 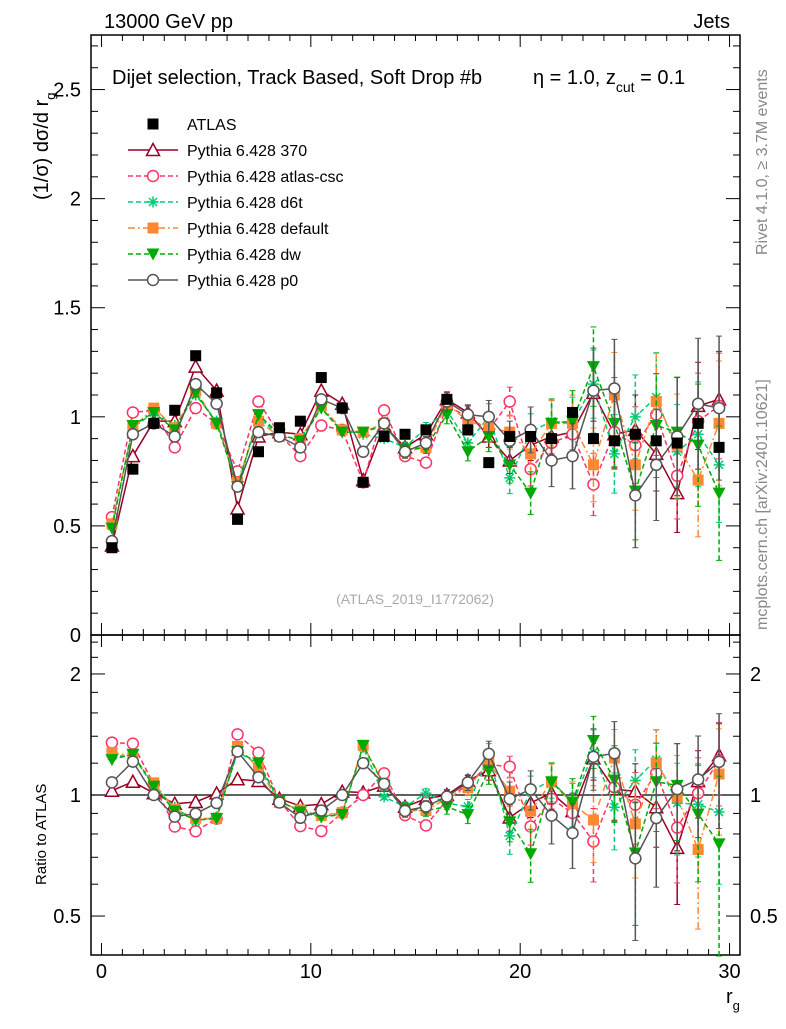 What do you see at coordinates (609, 81) in the screenshot?
I see `plot-title-eta: η = 1.0, zcut = 0.1` at bounding box center [609, 81].